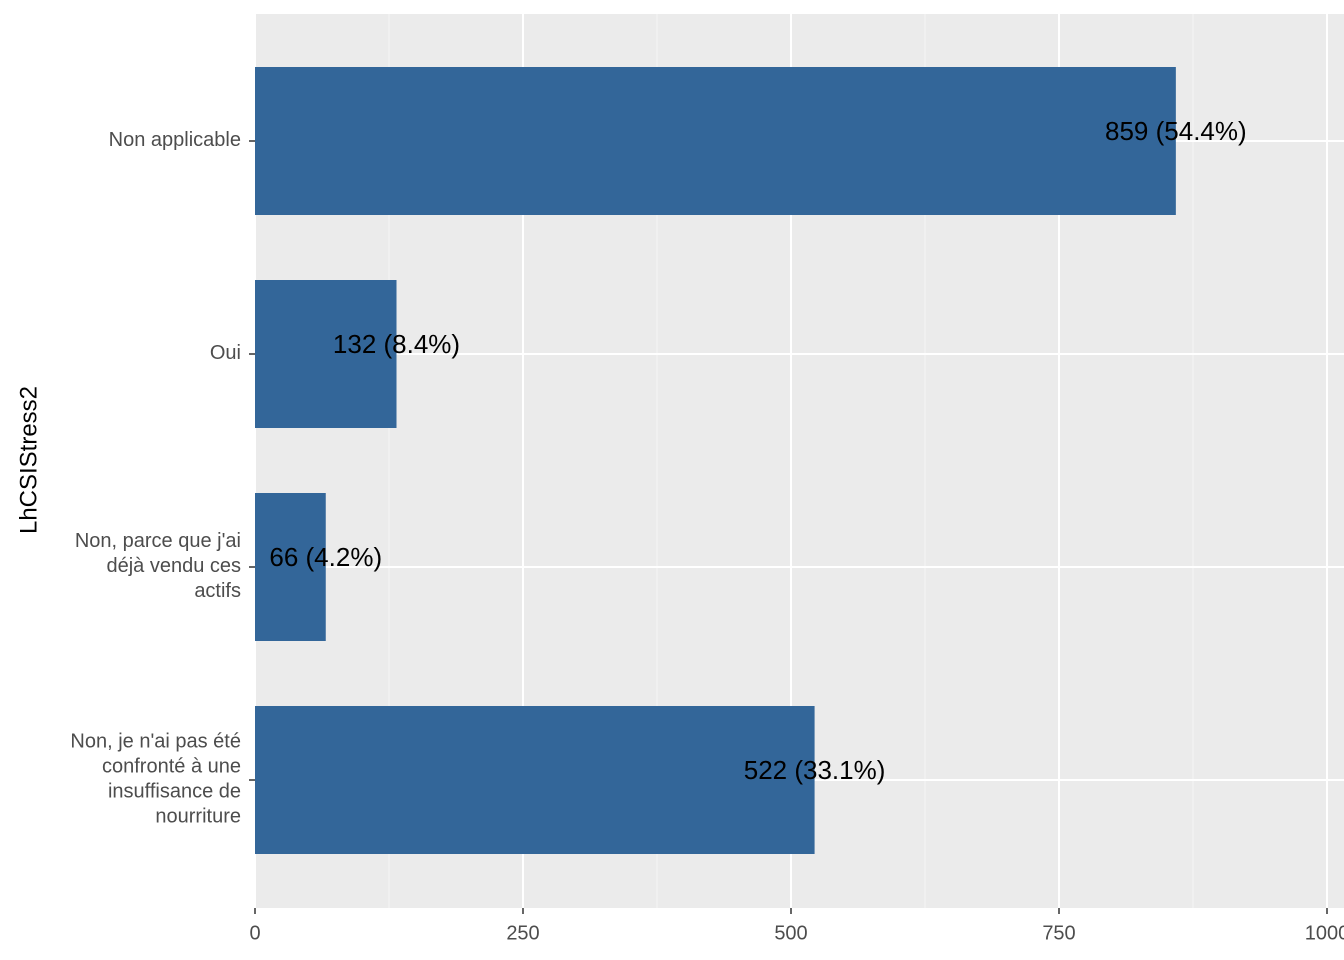 The image size is (1344, 960). Describe the element at coordinates (1058, 933) in the screenshot. I see `x-tick-label: 750` at that location.